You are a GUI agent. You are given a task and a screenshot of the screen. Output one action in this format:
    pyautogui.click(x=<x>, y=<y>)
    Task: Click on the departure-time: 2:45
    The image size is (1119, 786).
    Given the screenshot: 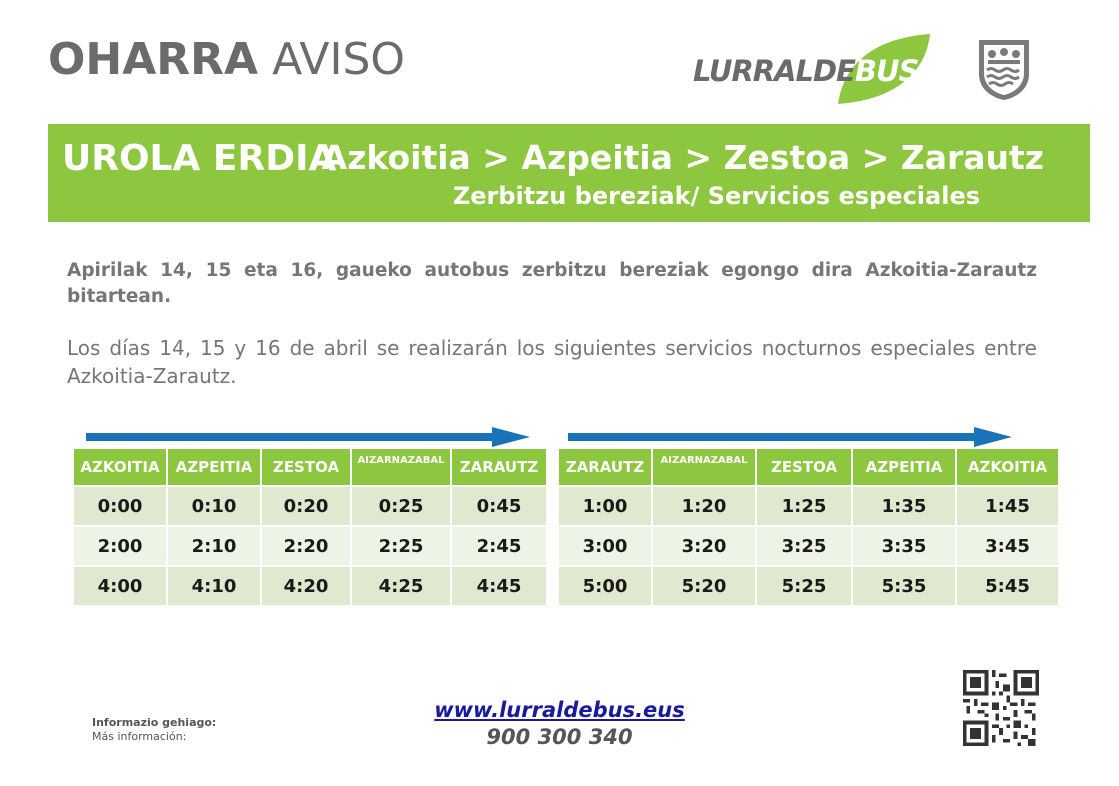 What is the action you would take?
    pyautogui.click(x=499, y=545)
    